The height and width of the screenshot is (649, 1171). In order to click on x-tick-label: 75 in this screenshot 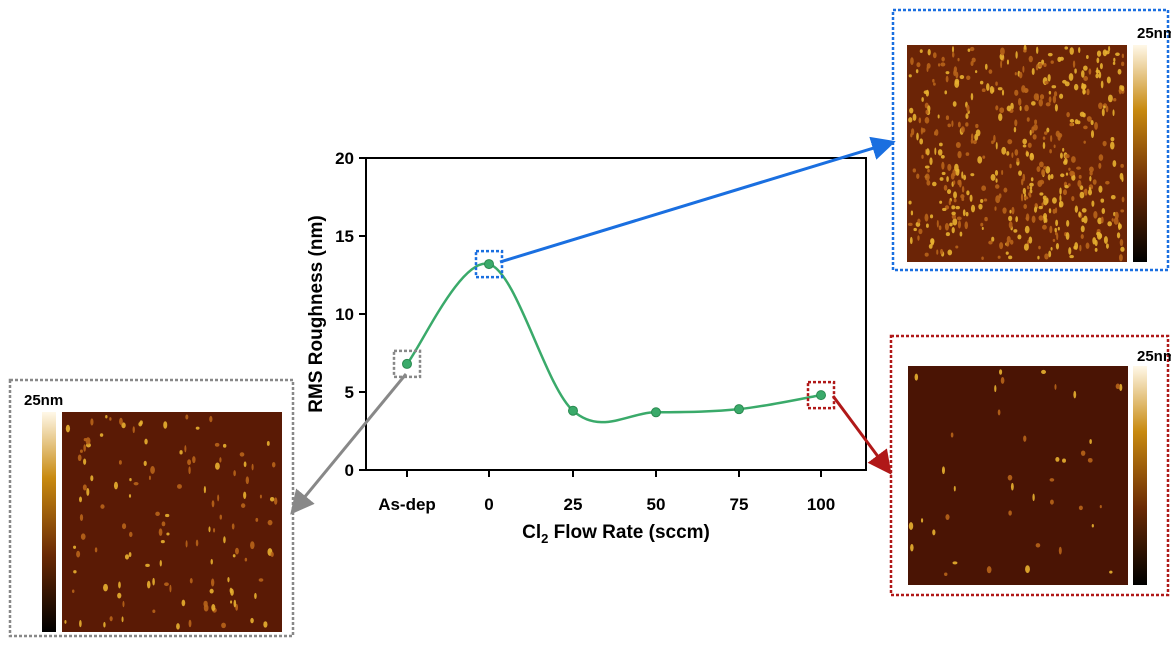, I will do `click(739, 504)`.